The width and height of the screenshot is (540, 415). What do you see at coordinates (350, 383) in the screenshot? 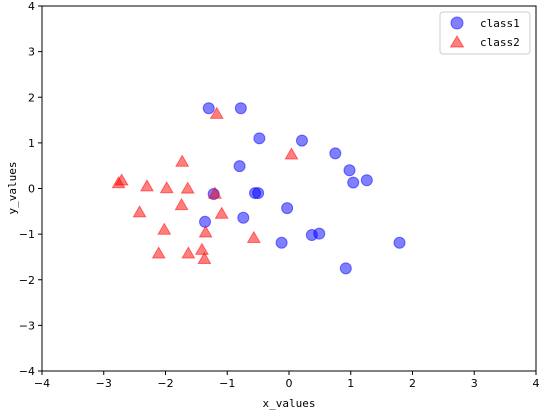
I see `x-tick-label: 1` at bounding box center [350, 383].